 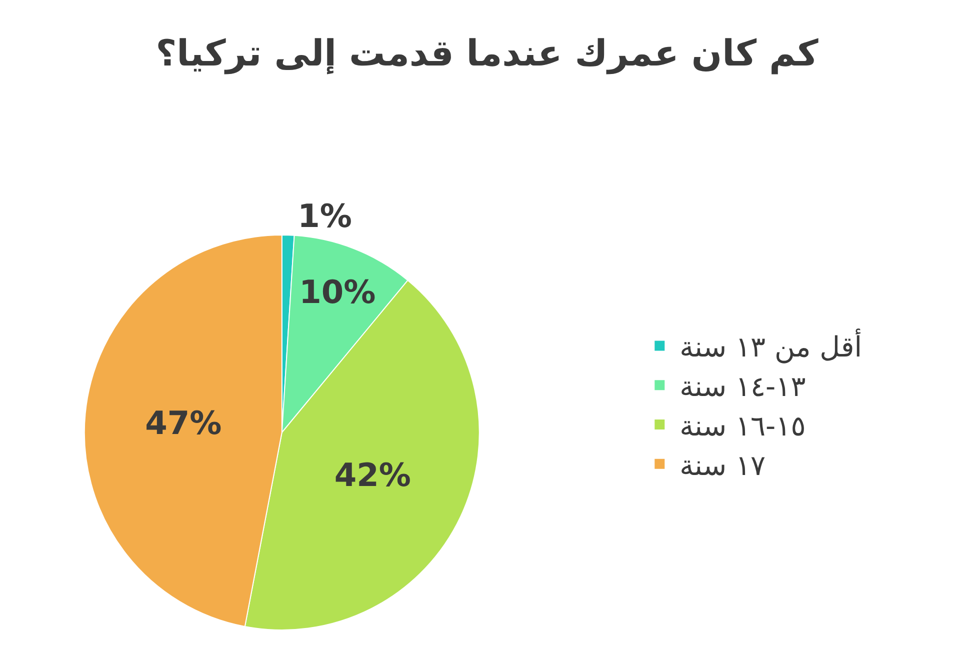 I want to click on legend-label: ١٧ سنة, so click(x=723, y=465).